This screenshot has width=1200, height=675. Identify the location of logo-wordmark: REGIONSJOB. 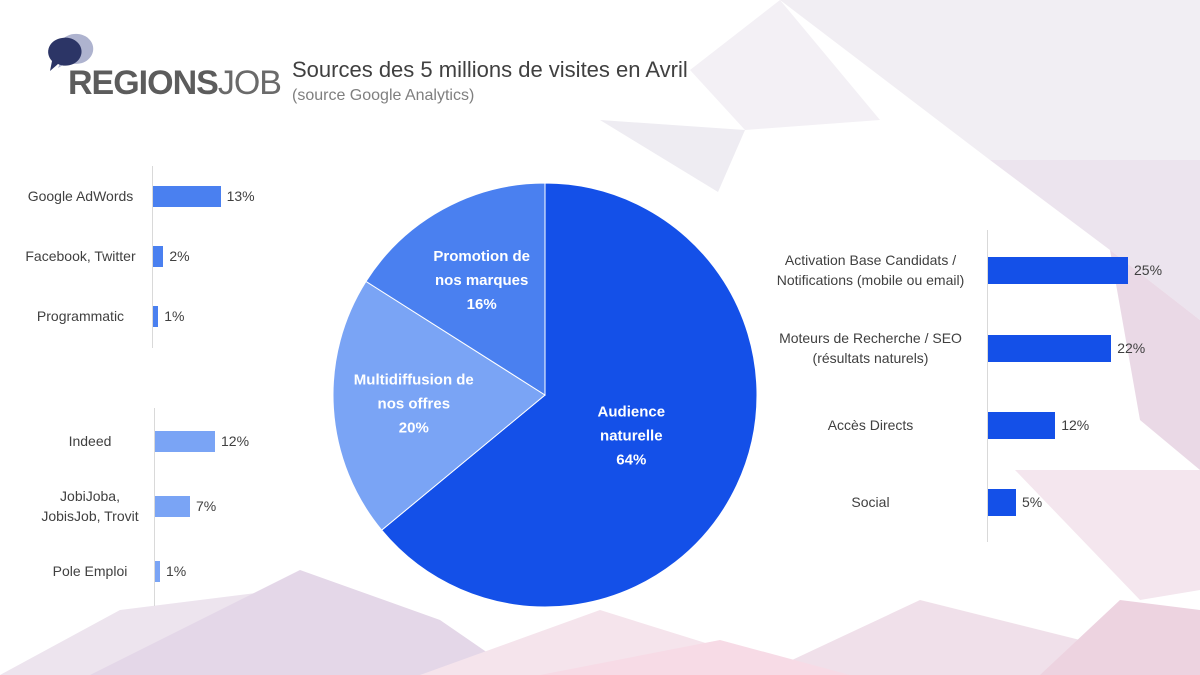
(175, 83).